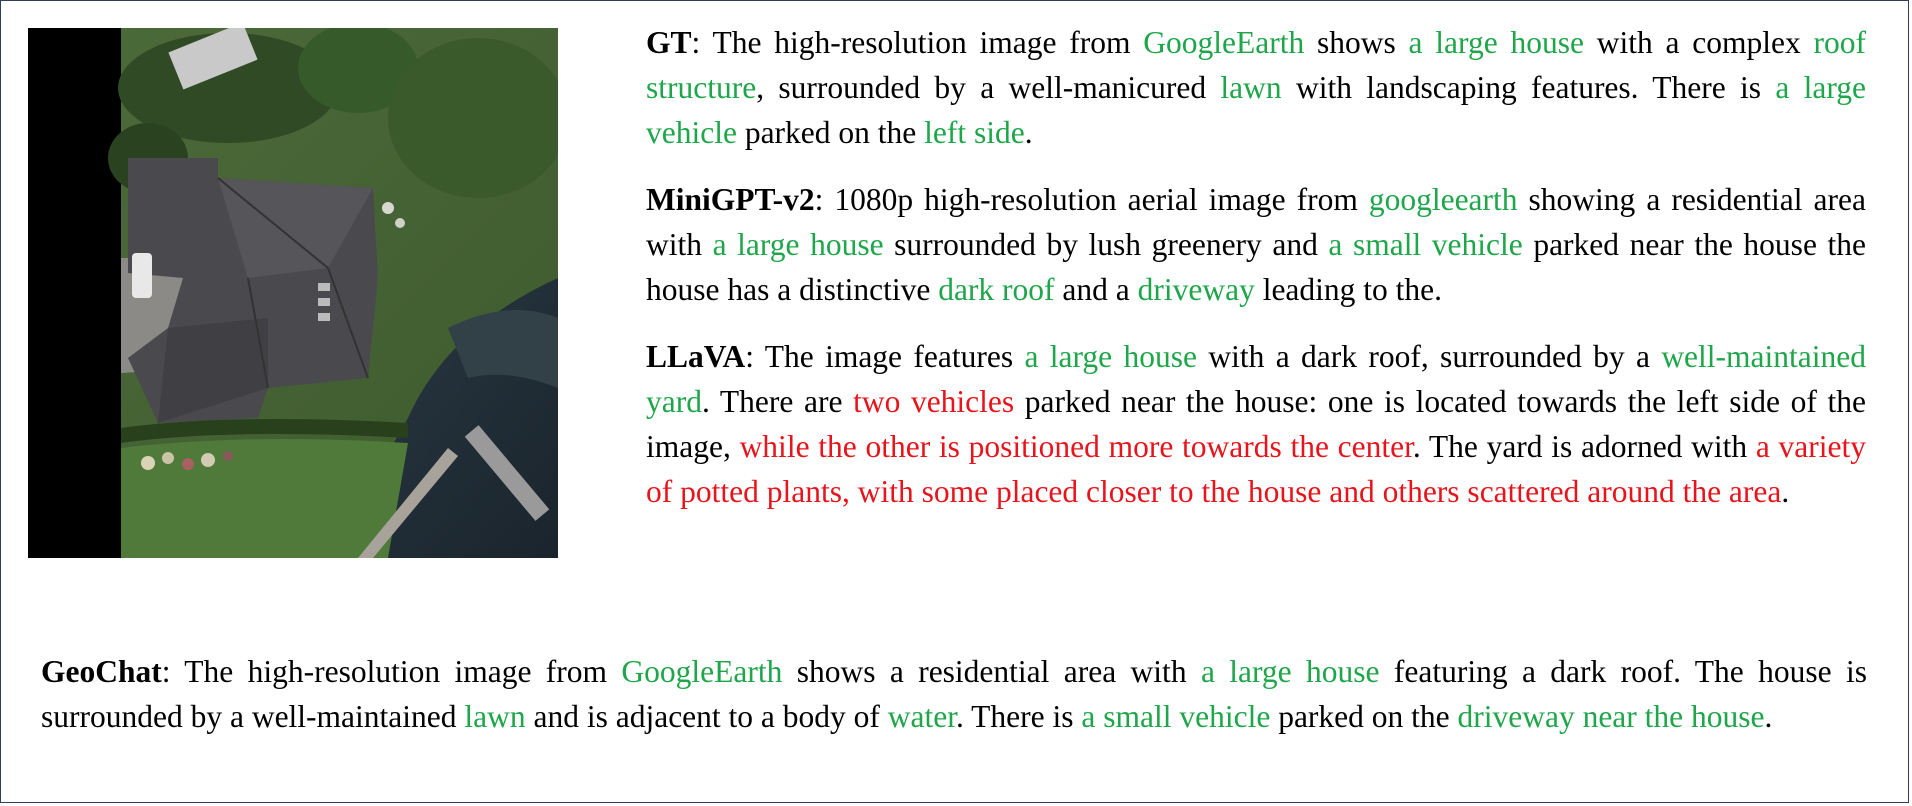 The height and width of the screenshot is (806, 1912). Describe the element at coordinates (1584, 446) in the screenshot. I see `caption-segment: . The yard is adorned with` at that location.